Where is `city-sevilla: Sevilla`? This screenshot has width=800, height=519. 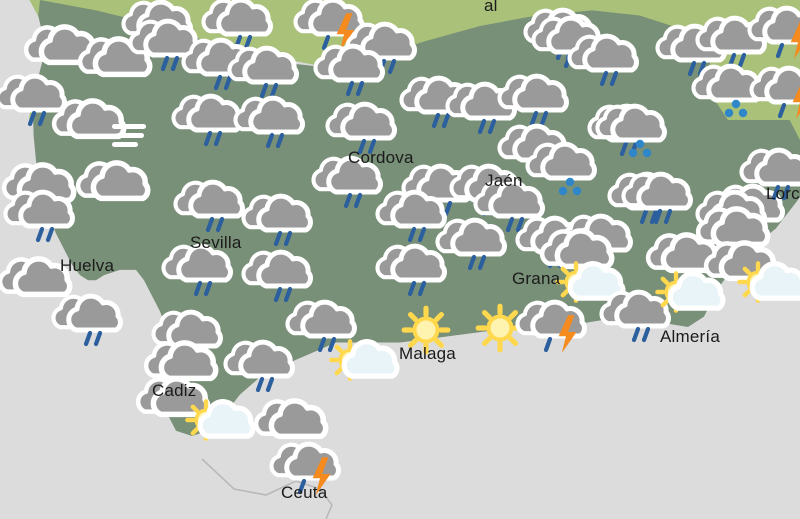 city-sevilla: Sevilla is located at coordinates (216, 242).